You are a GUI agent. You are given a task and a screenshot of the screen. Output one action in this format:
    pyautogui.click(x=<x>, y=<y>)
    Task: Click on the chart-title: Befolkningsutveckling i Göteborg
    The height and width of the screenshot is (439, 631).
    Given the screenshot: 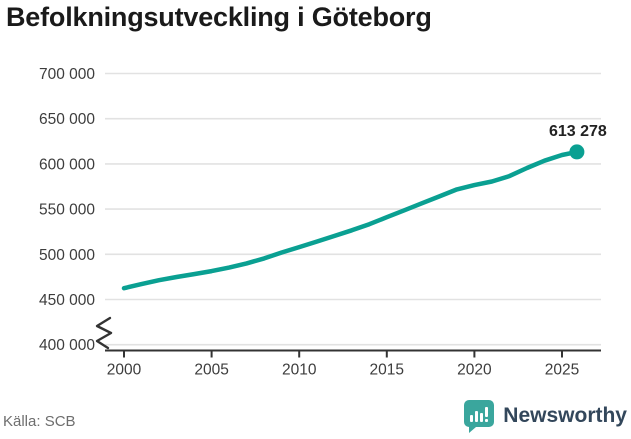 What is the action you would take?
    pyautogui.click(x=219, y=17)
    